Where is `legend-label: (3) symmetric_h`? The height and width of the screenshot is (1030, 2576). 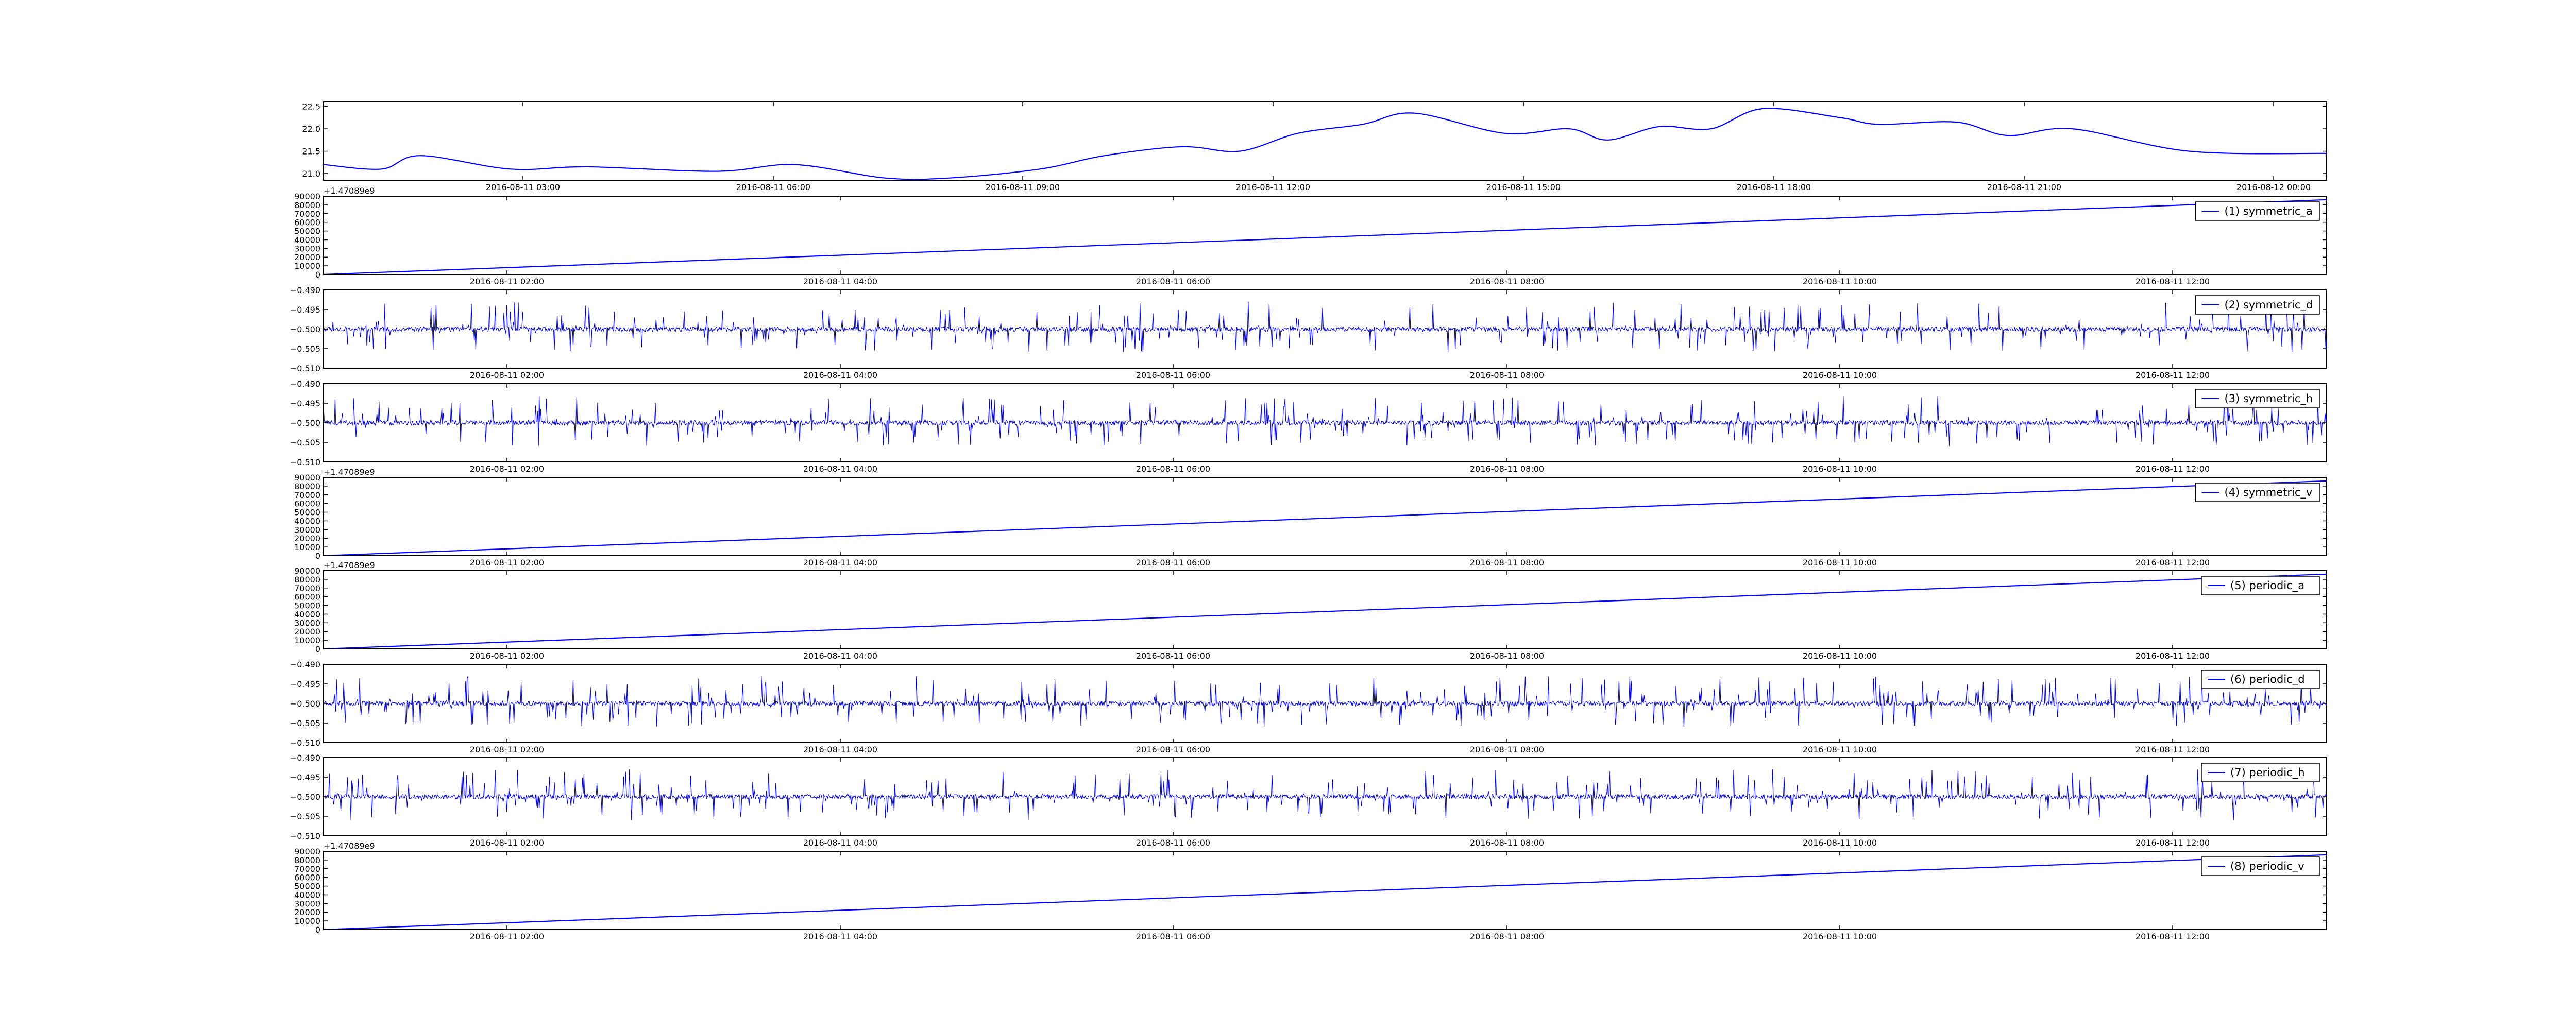 legend-label: (3) symmetric_h is located at coordinates (2269, 399).